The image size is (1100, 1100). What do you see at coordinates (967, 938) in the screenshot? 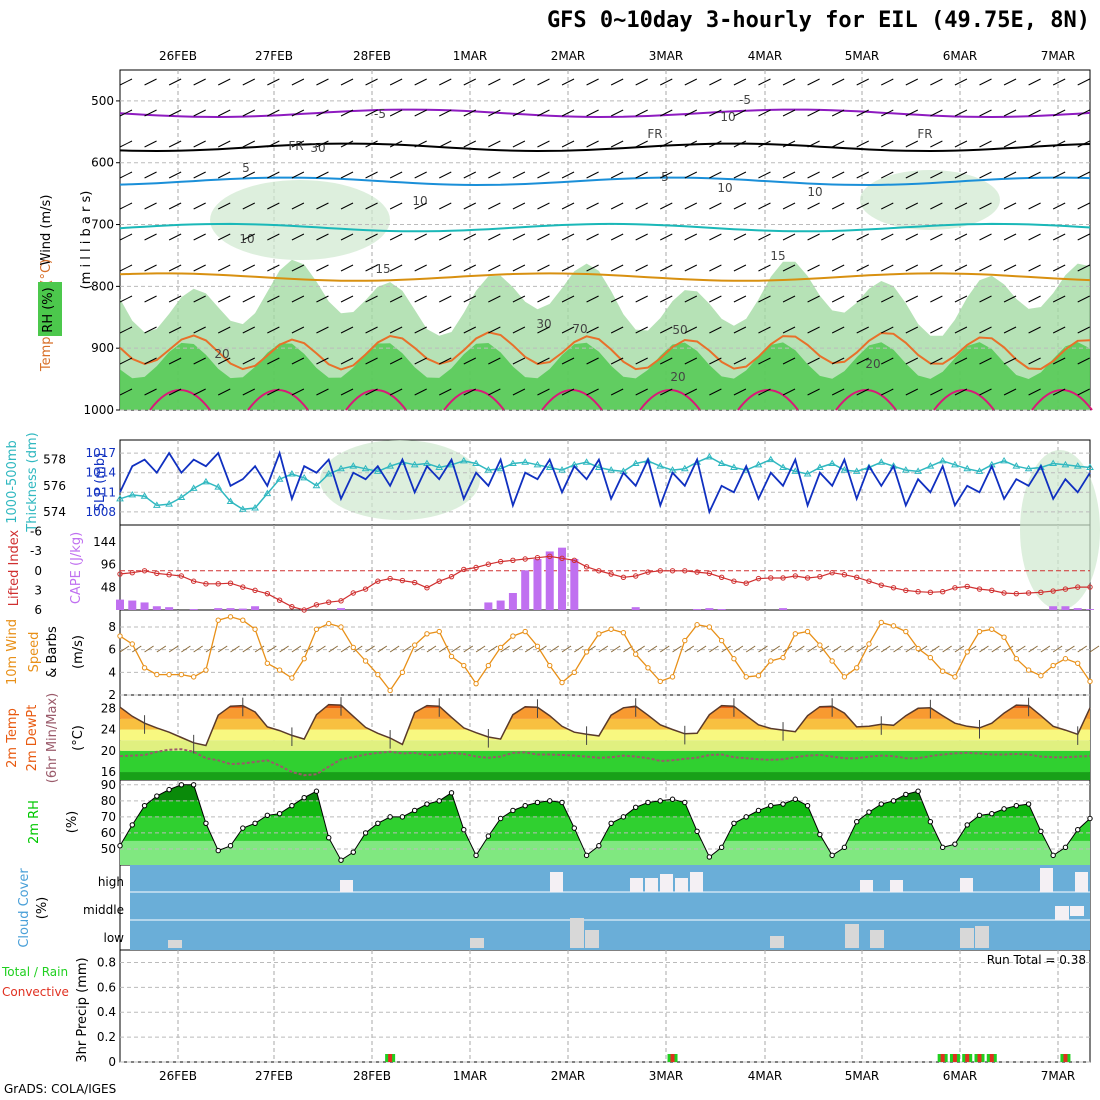
I see `cloud-low-bar` at bounding box center [967, 938].